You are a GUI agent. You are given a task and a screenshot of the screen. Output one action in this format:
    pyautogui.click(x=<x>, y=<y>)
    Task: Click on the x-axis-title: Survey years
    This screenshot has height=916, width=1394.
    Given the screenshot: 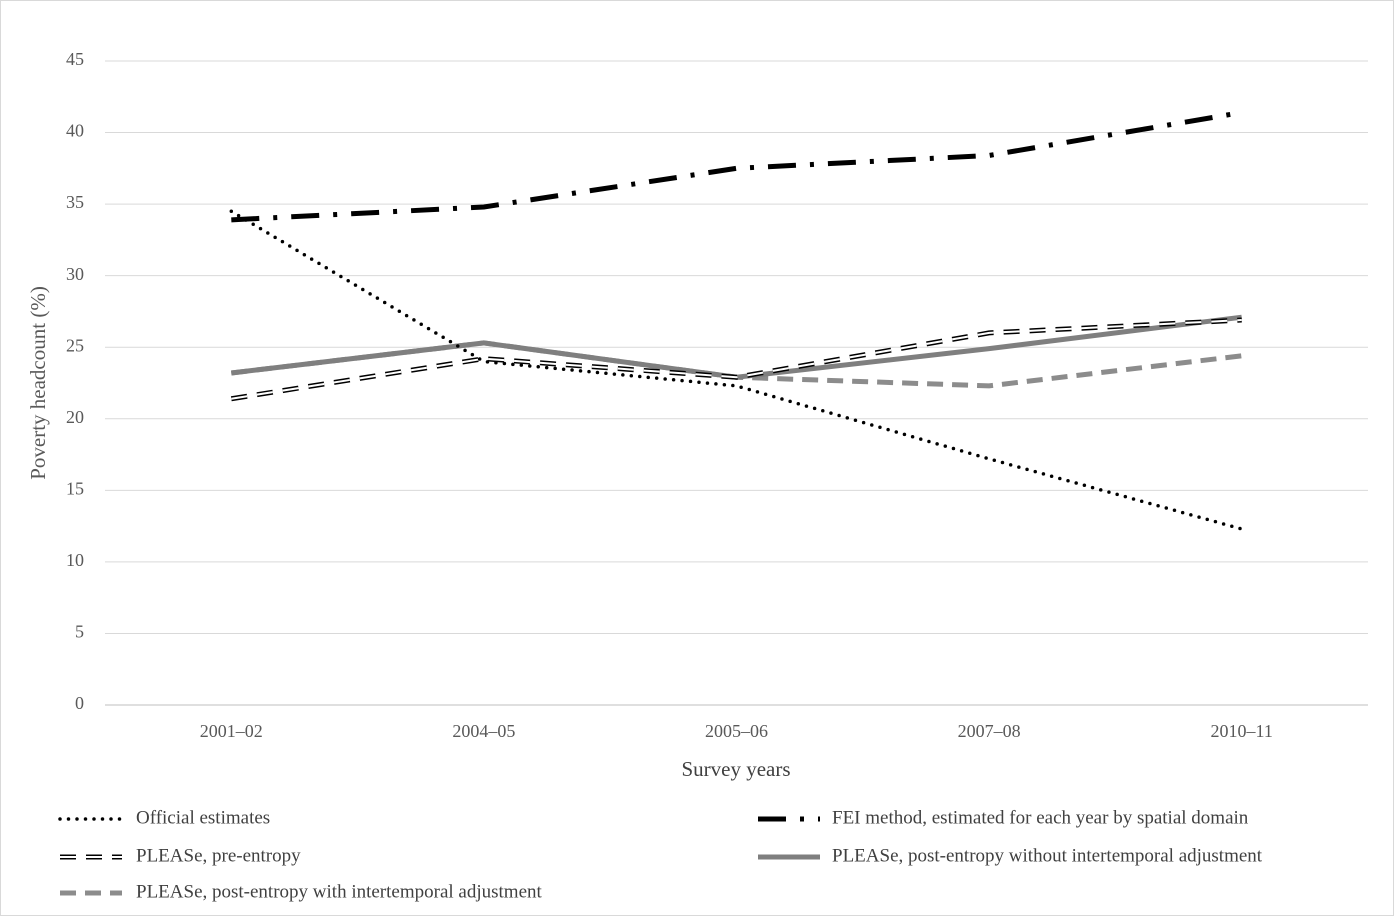 What is the action you would take?
    pyautogui.click(x=735, y=769)
    